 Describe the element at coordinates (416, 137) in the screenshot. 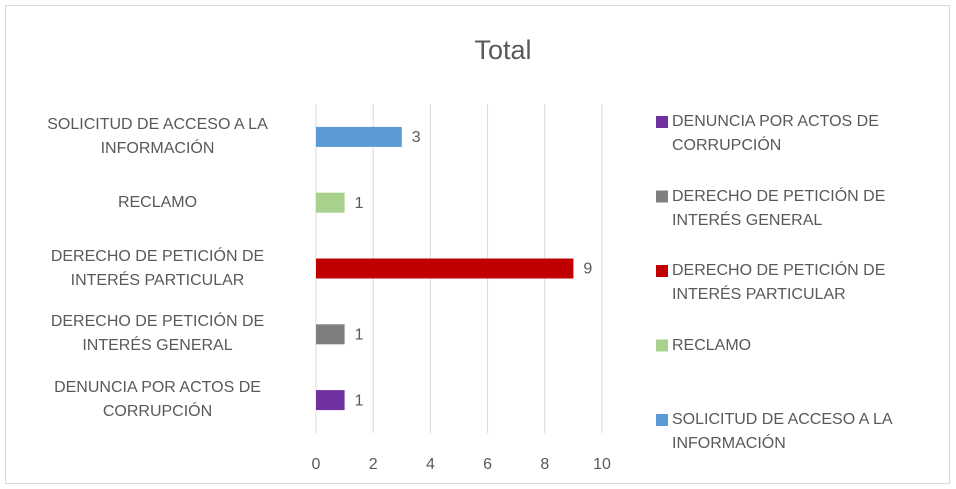

I see `data-label: 3` at that location.